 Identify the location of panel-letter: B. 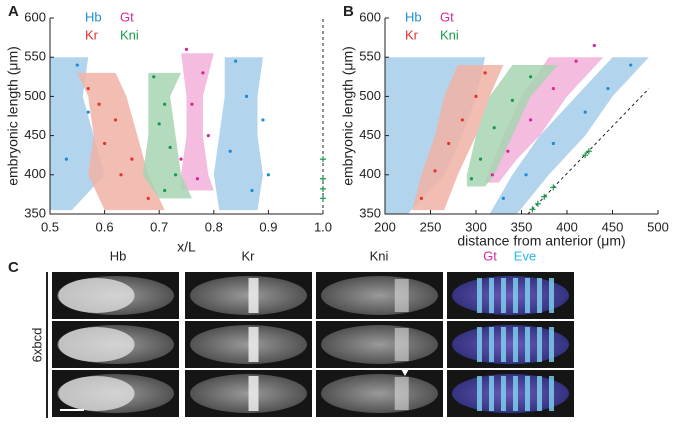
(348, 11).